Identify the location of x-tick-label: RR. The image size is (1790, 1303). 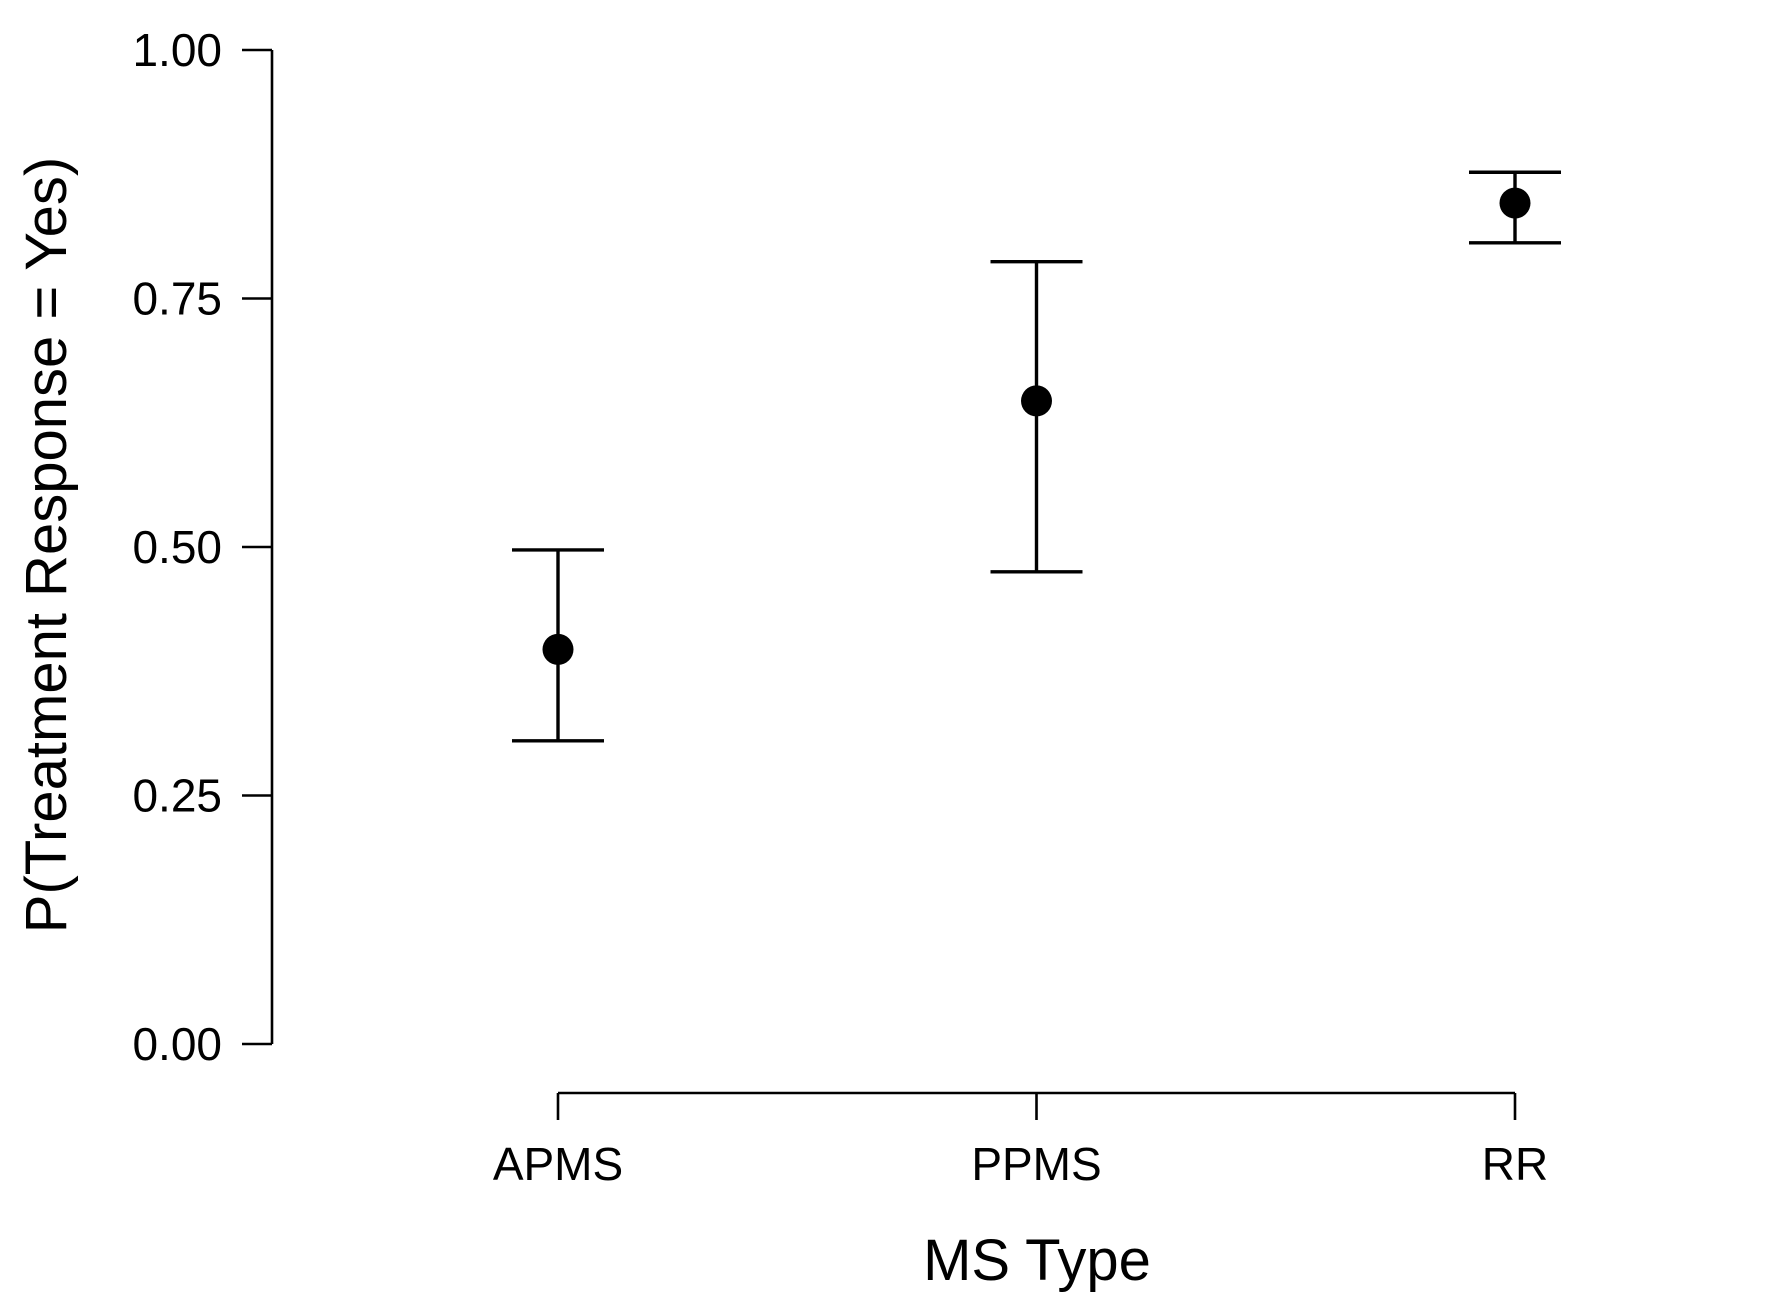
(1515, 1164).